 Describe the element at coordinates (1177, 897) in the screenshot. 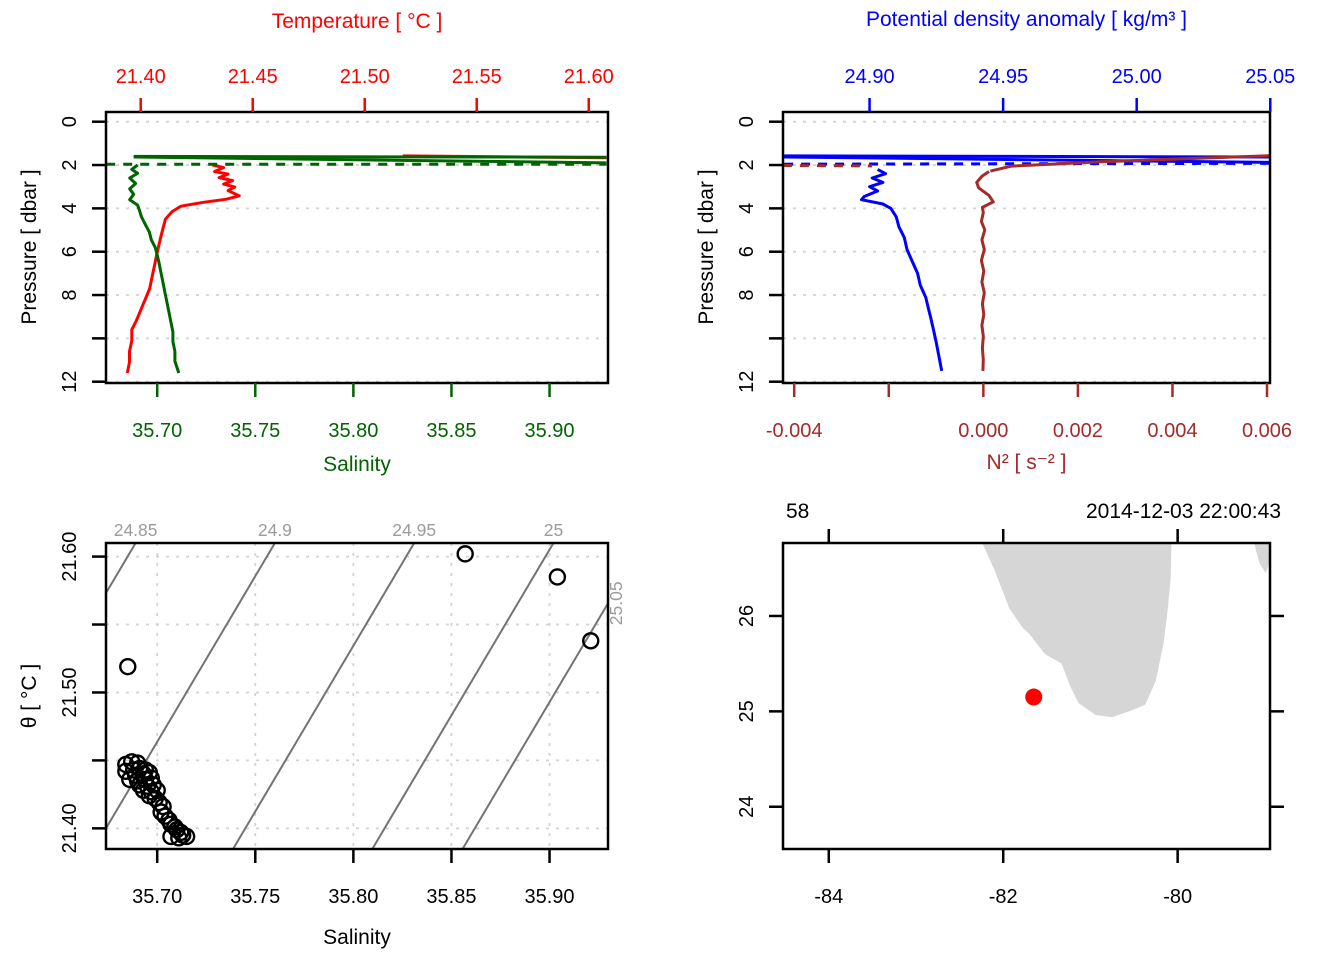

I see `tick-label: -80` at that location.